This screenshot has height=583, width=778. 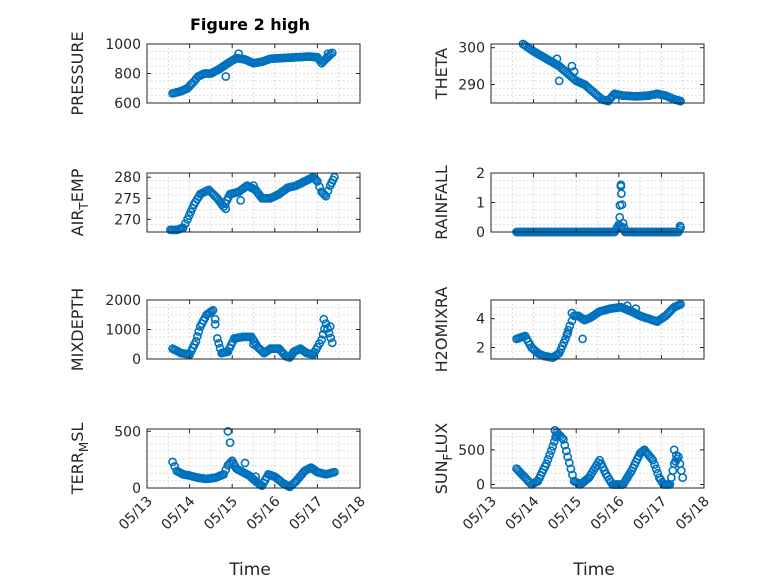 What do you see at coordinates (79, 202) in the screenshot?
I see `y-axis-label: AIRTEMP` at bounding box center [79, 202].